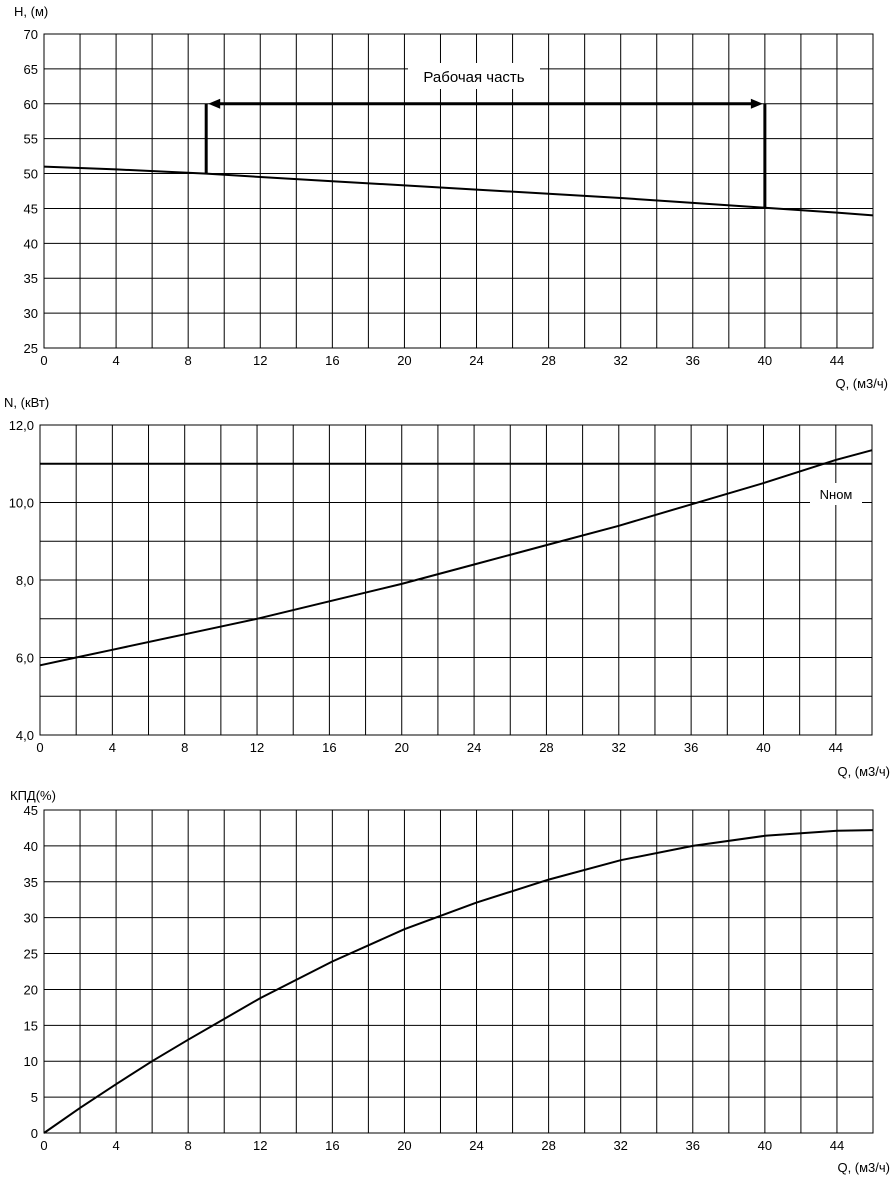 This screenshot has height=1186, width=892. Describe the element at coordinates (31, 104) in the screenshot. I see `y-tick-label: 60` at that location.